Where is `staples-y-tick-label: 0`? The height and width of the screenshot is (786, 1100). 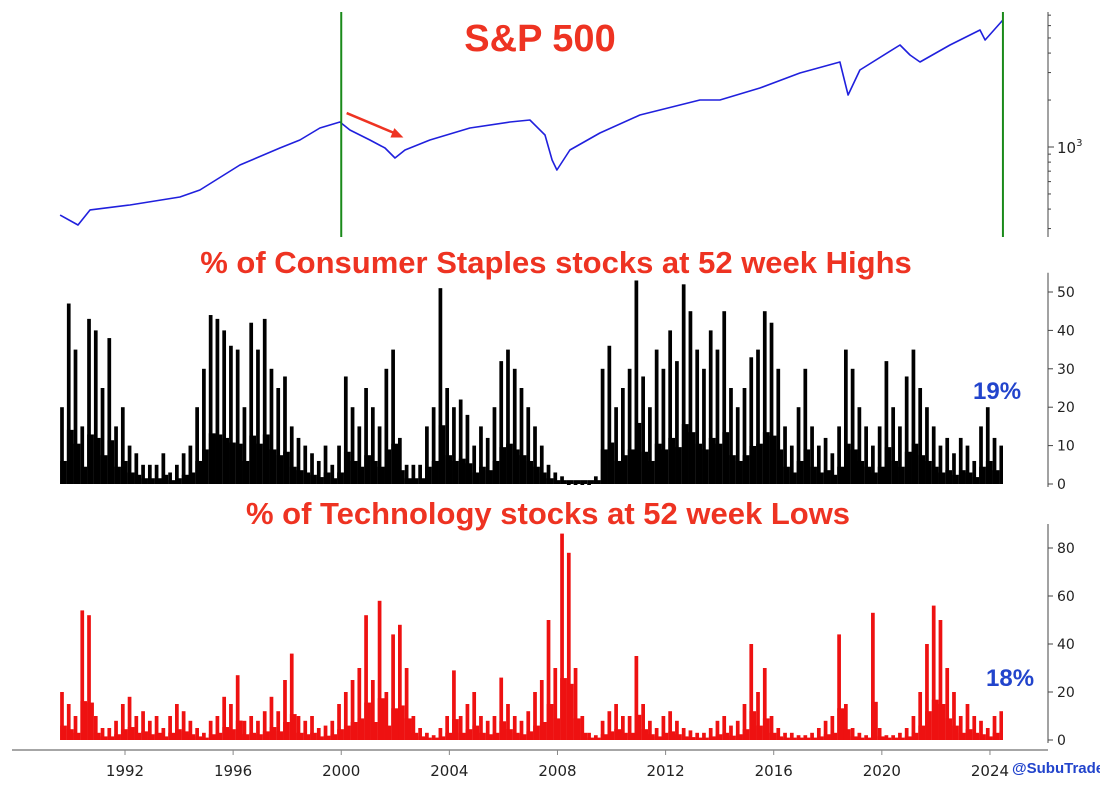
staples-y-tick-label: 0 is located at coordinates (1061, 485).